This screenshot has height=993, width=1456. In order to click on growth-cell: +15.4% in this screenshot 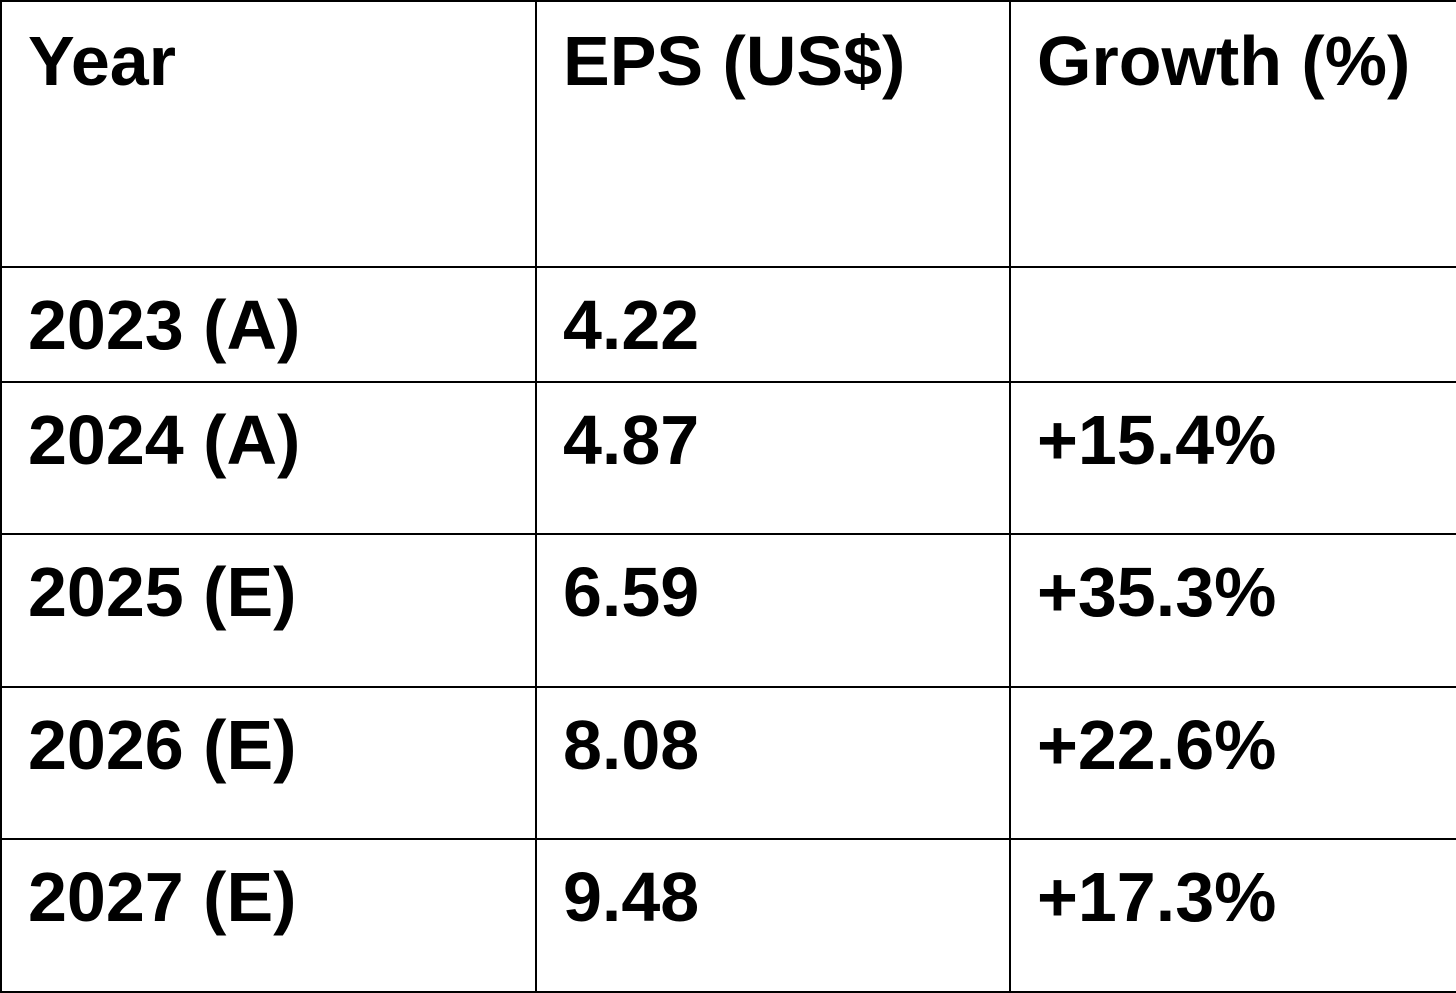, I will do `click(1232, 457)`.